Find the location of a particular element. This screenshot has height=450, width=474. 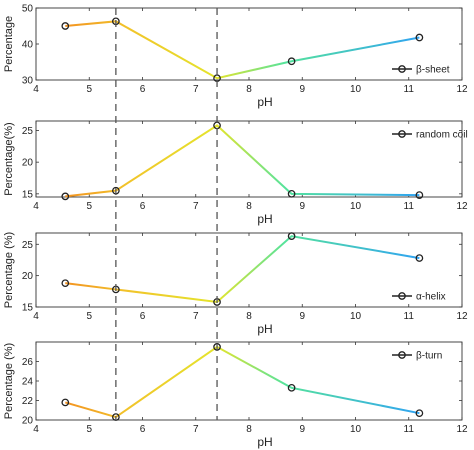

legend-label: β-sheet is located at coordinates (433, 70).